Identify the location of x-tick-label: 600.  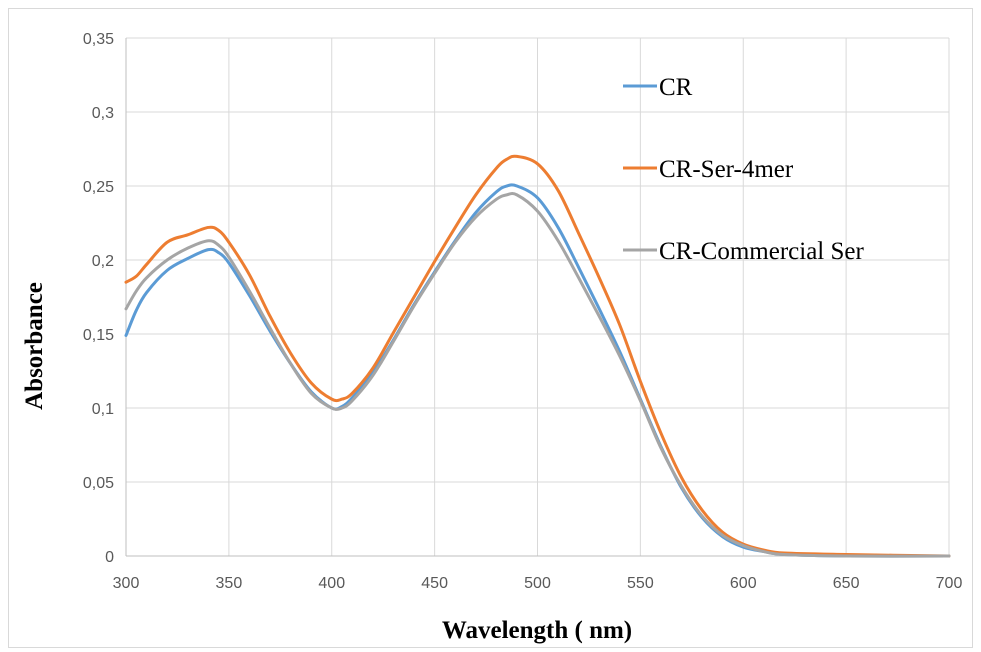
(743, 583).